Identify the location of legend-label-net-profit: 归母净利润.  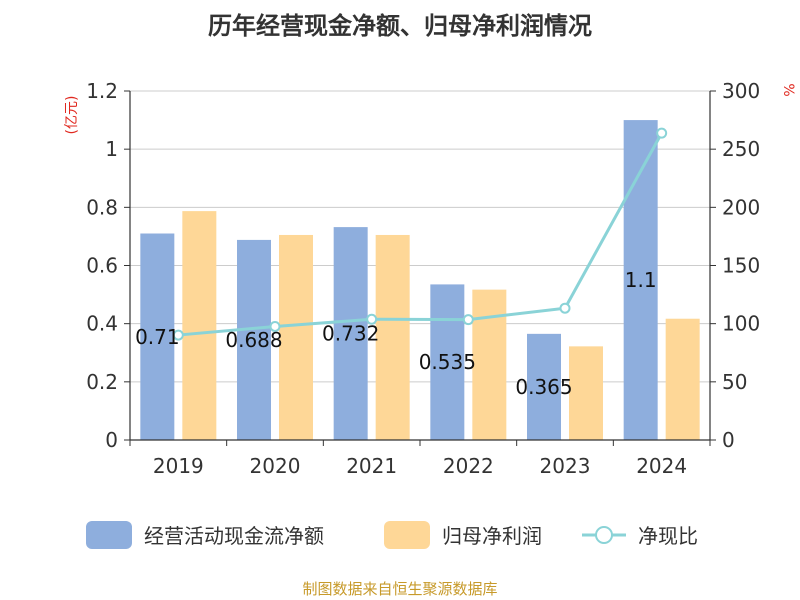
(492, 536).